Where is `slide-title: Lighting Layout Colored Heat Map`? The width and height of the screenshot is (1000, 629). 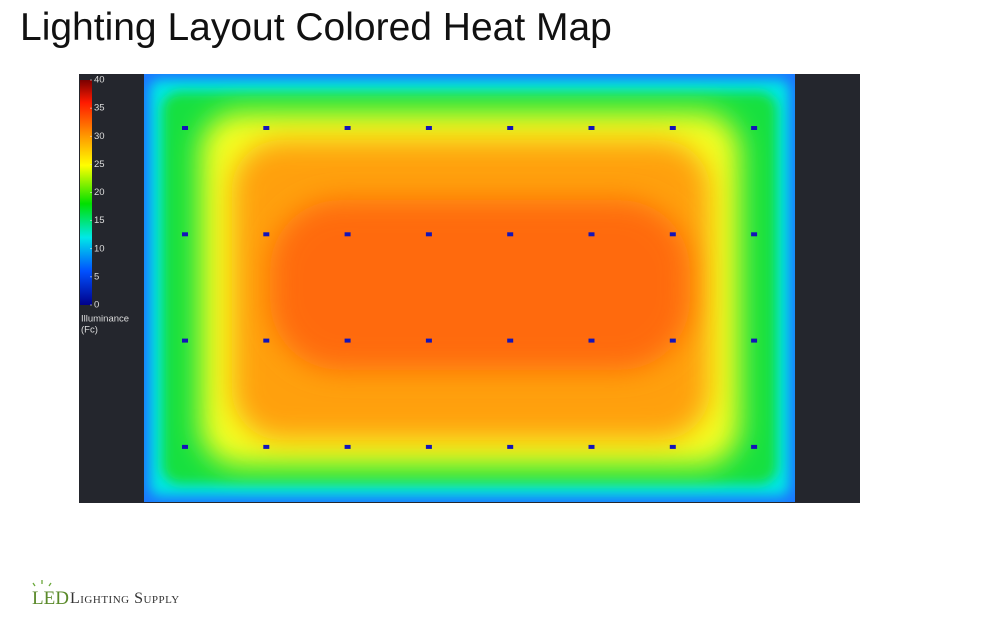 slide-title: Lighting Layout Colored Heat Map is located at coordinates (316, 27).